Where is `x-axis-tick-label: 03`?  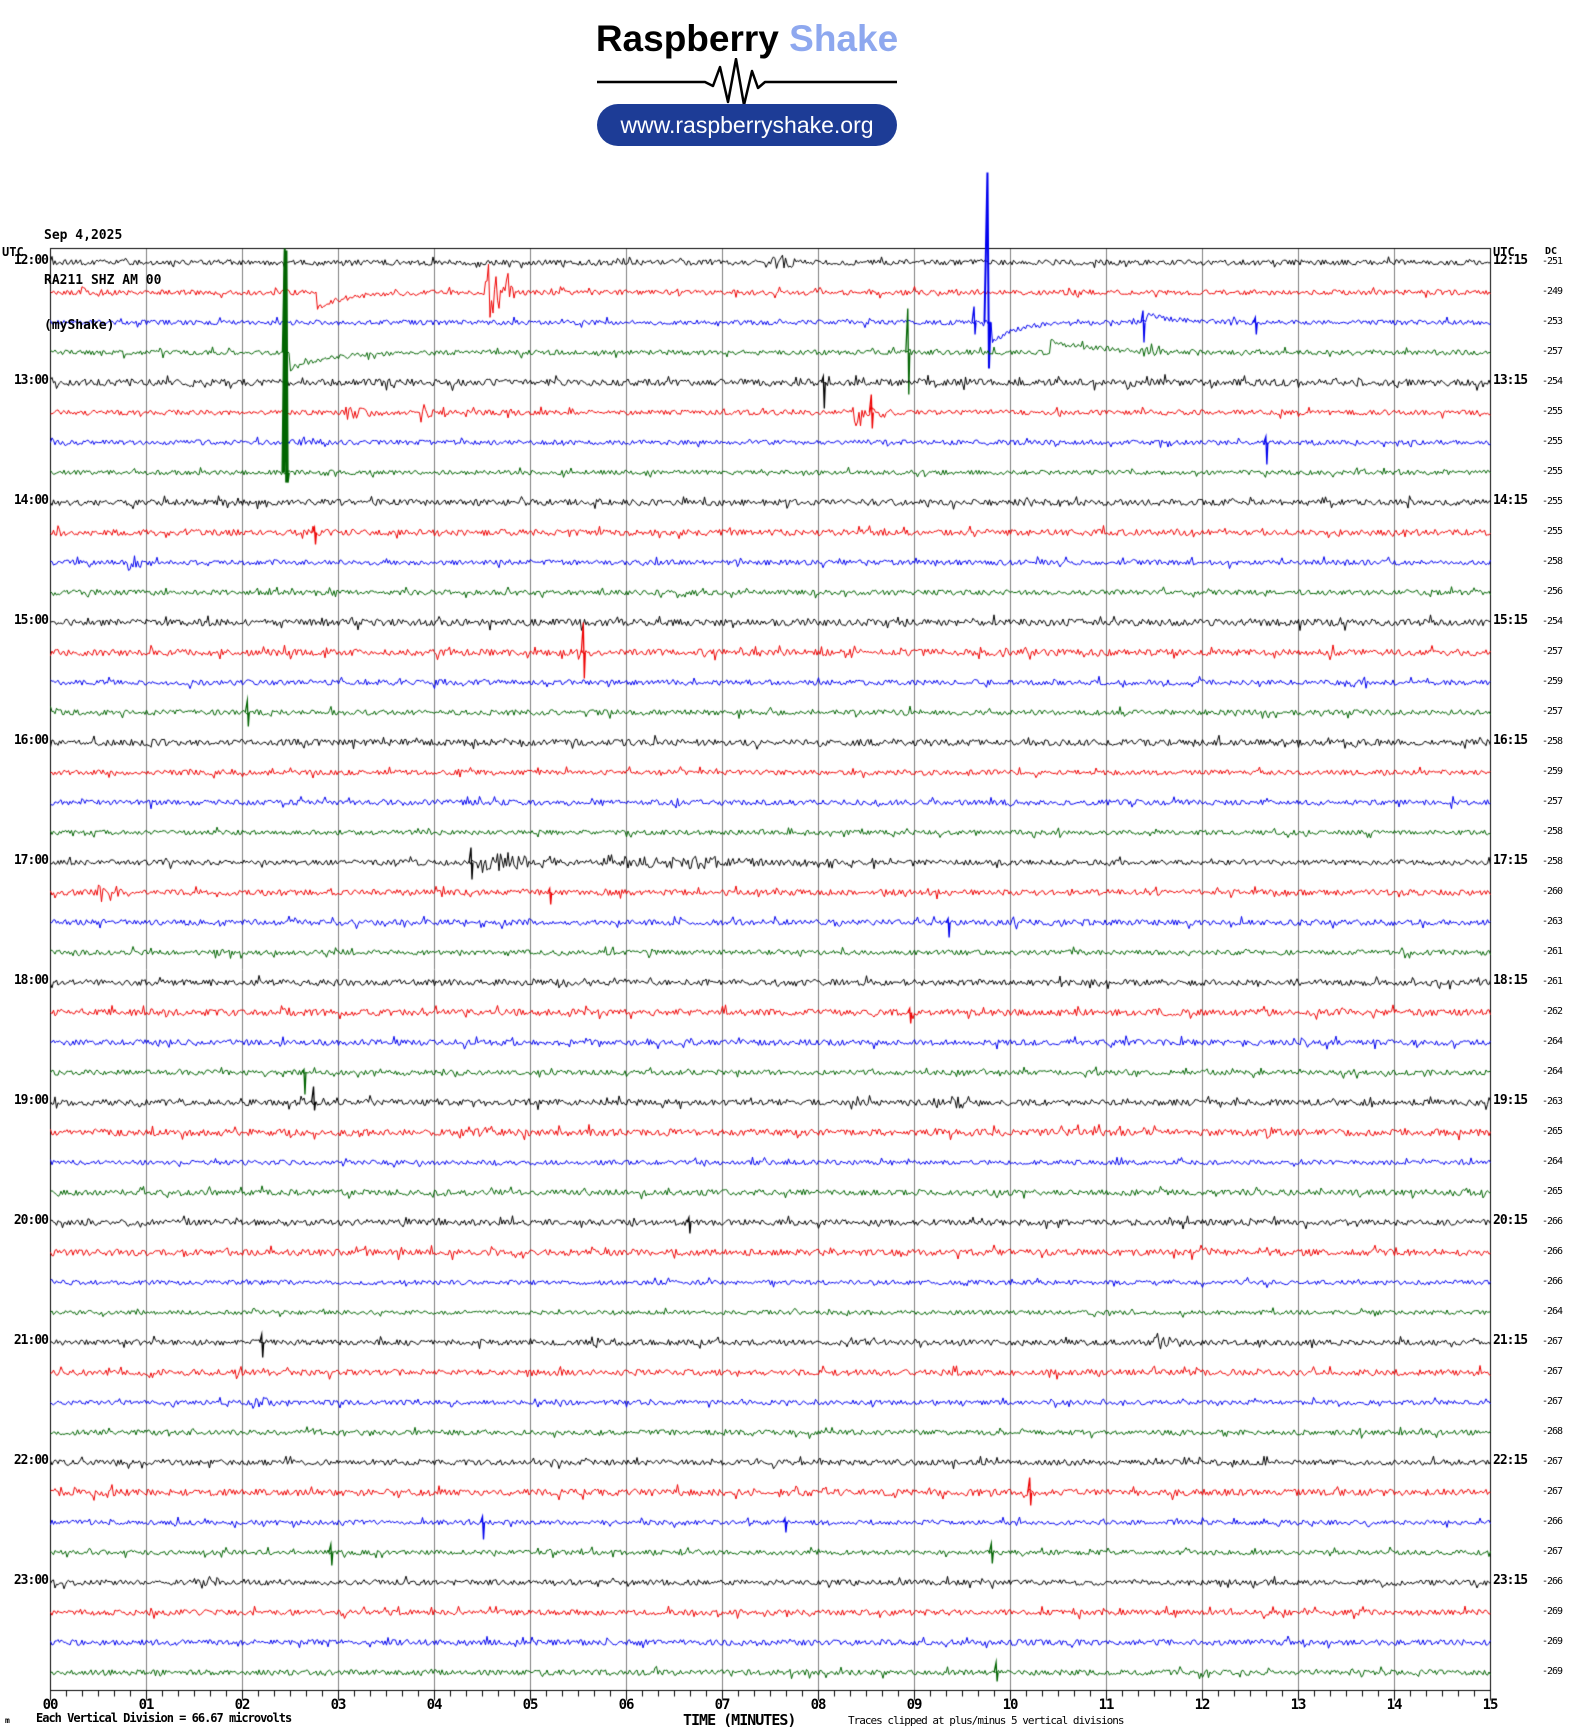
x-axis-tick-label: 03 is located at coordinates (338, 1705).